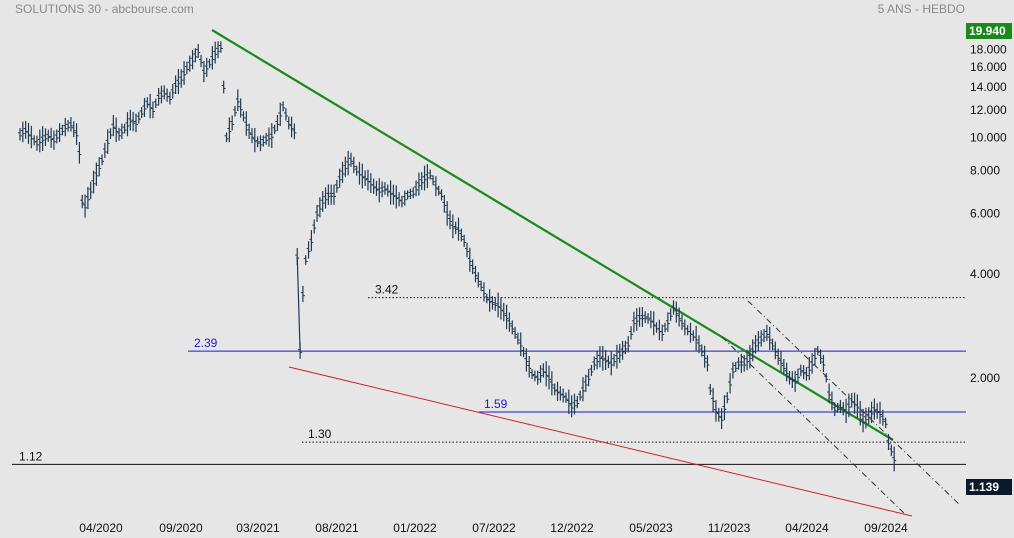  I want to click on x-tick-label: 11/2023, so click(729, 528).